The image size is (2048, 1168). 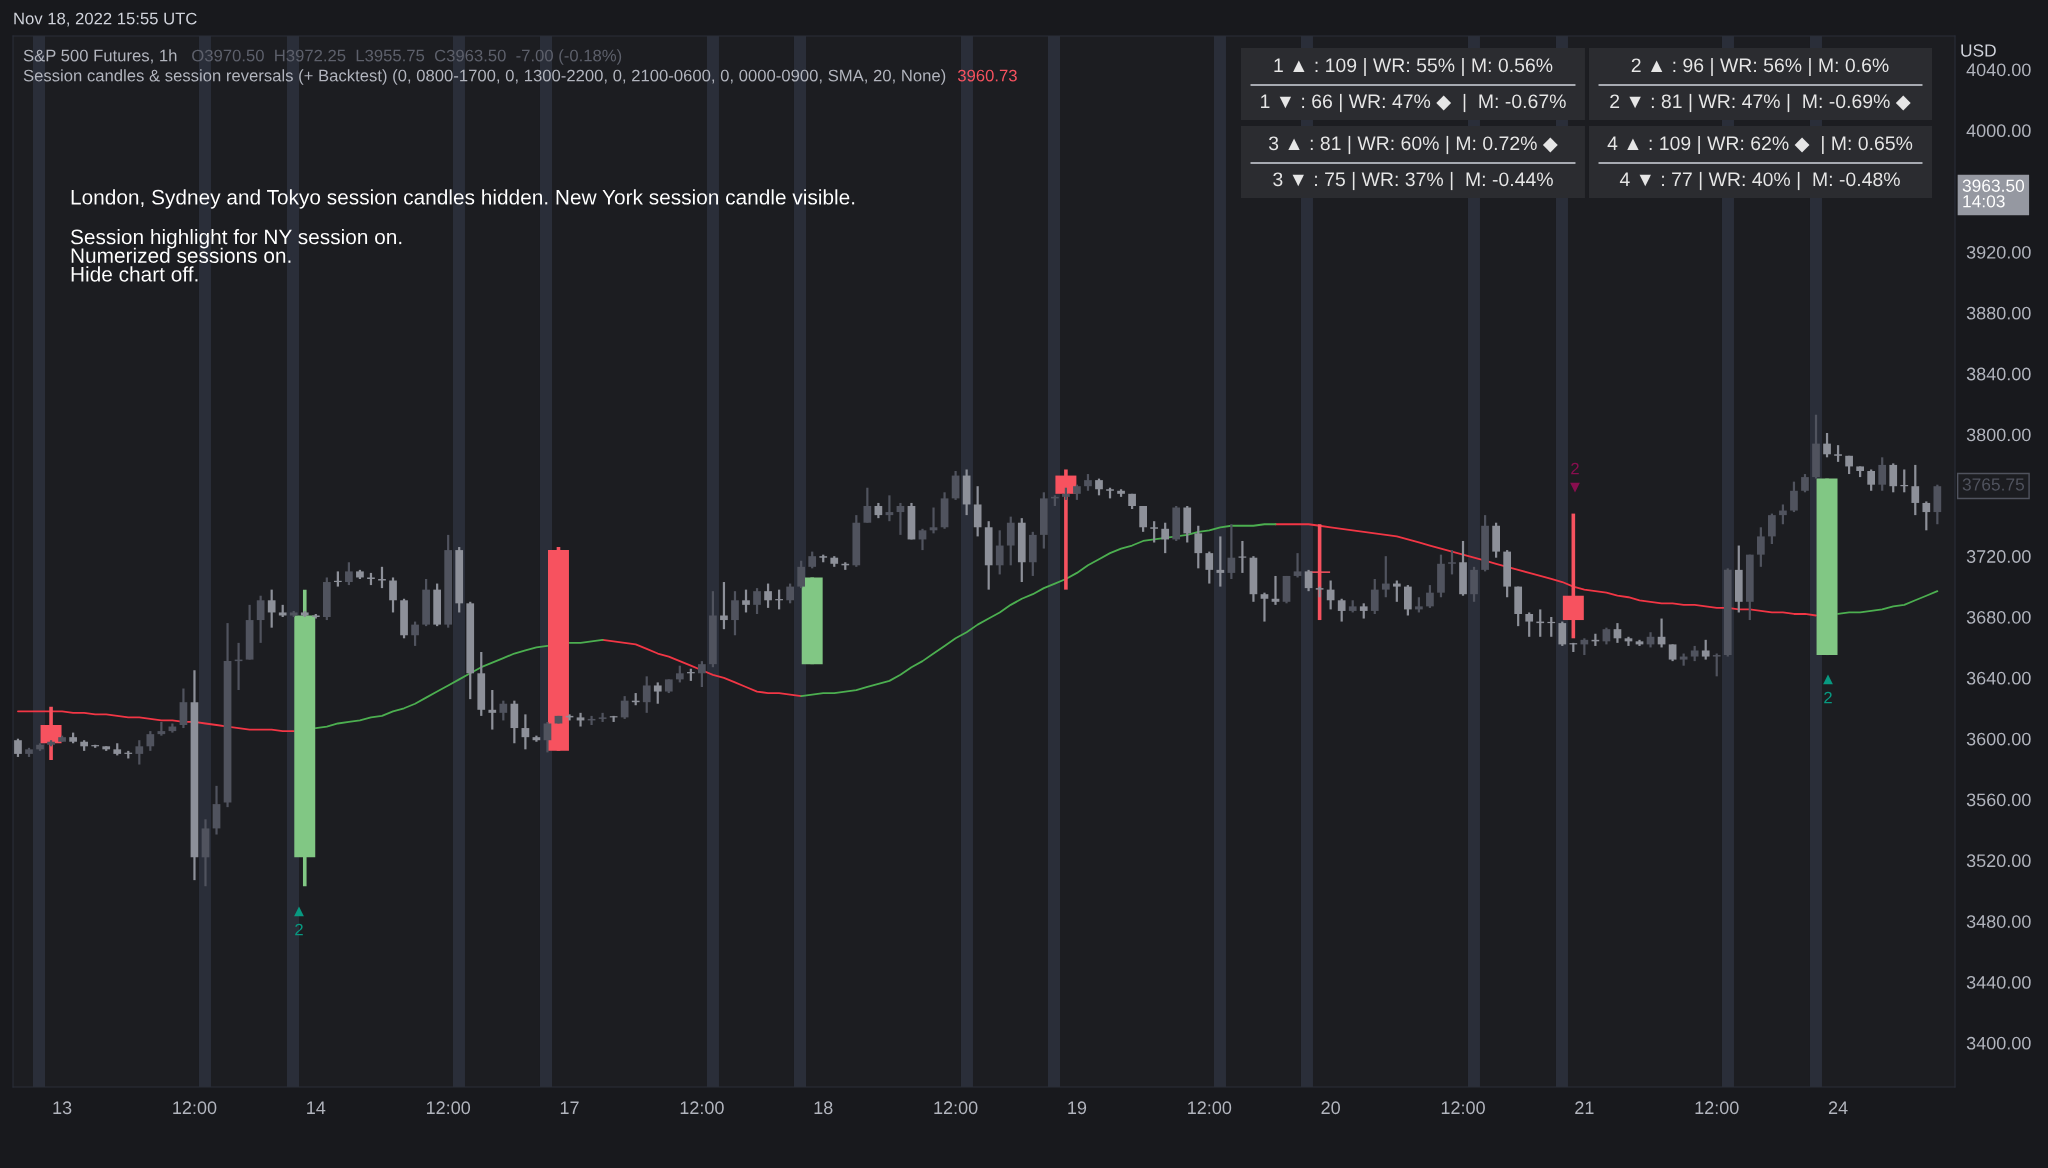 I want to click on y-tick-label: 3400.00, so click(x=1998, y=1043).